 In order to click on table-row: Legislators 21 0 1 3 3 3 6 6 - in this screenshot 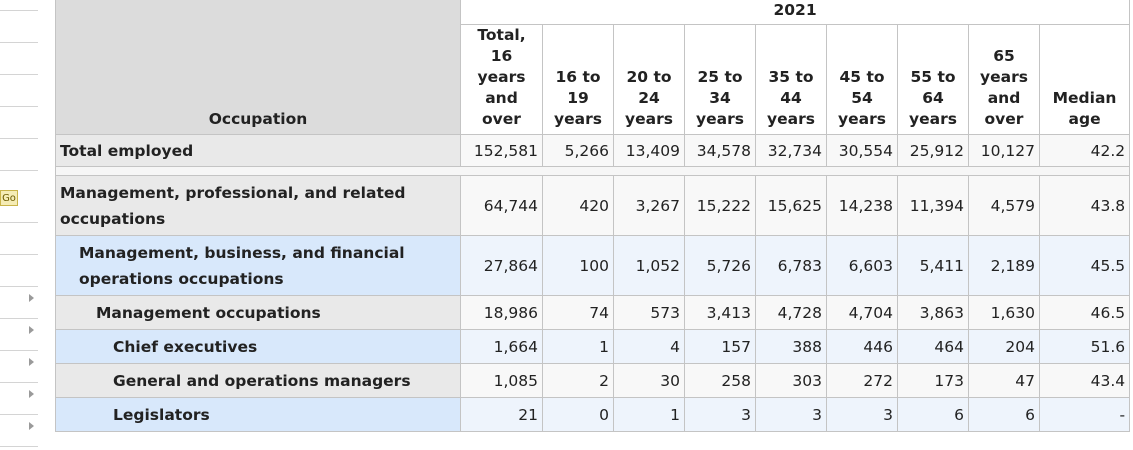, I will do `click(593, 414)`.